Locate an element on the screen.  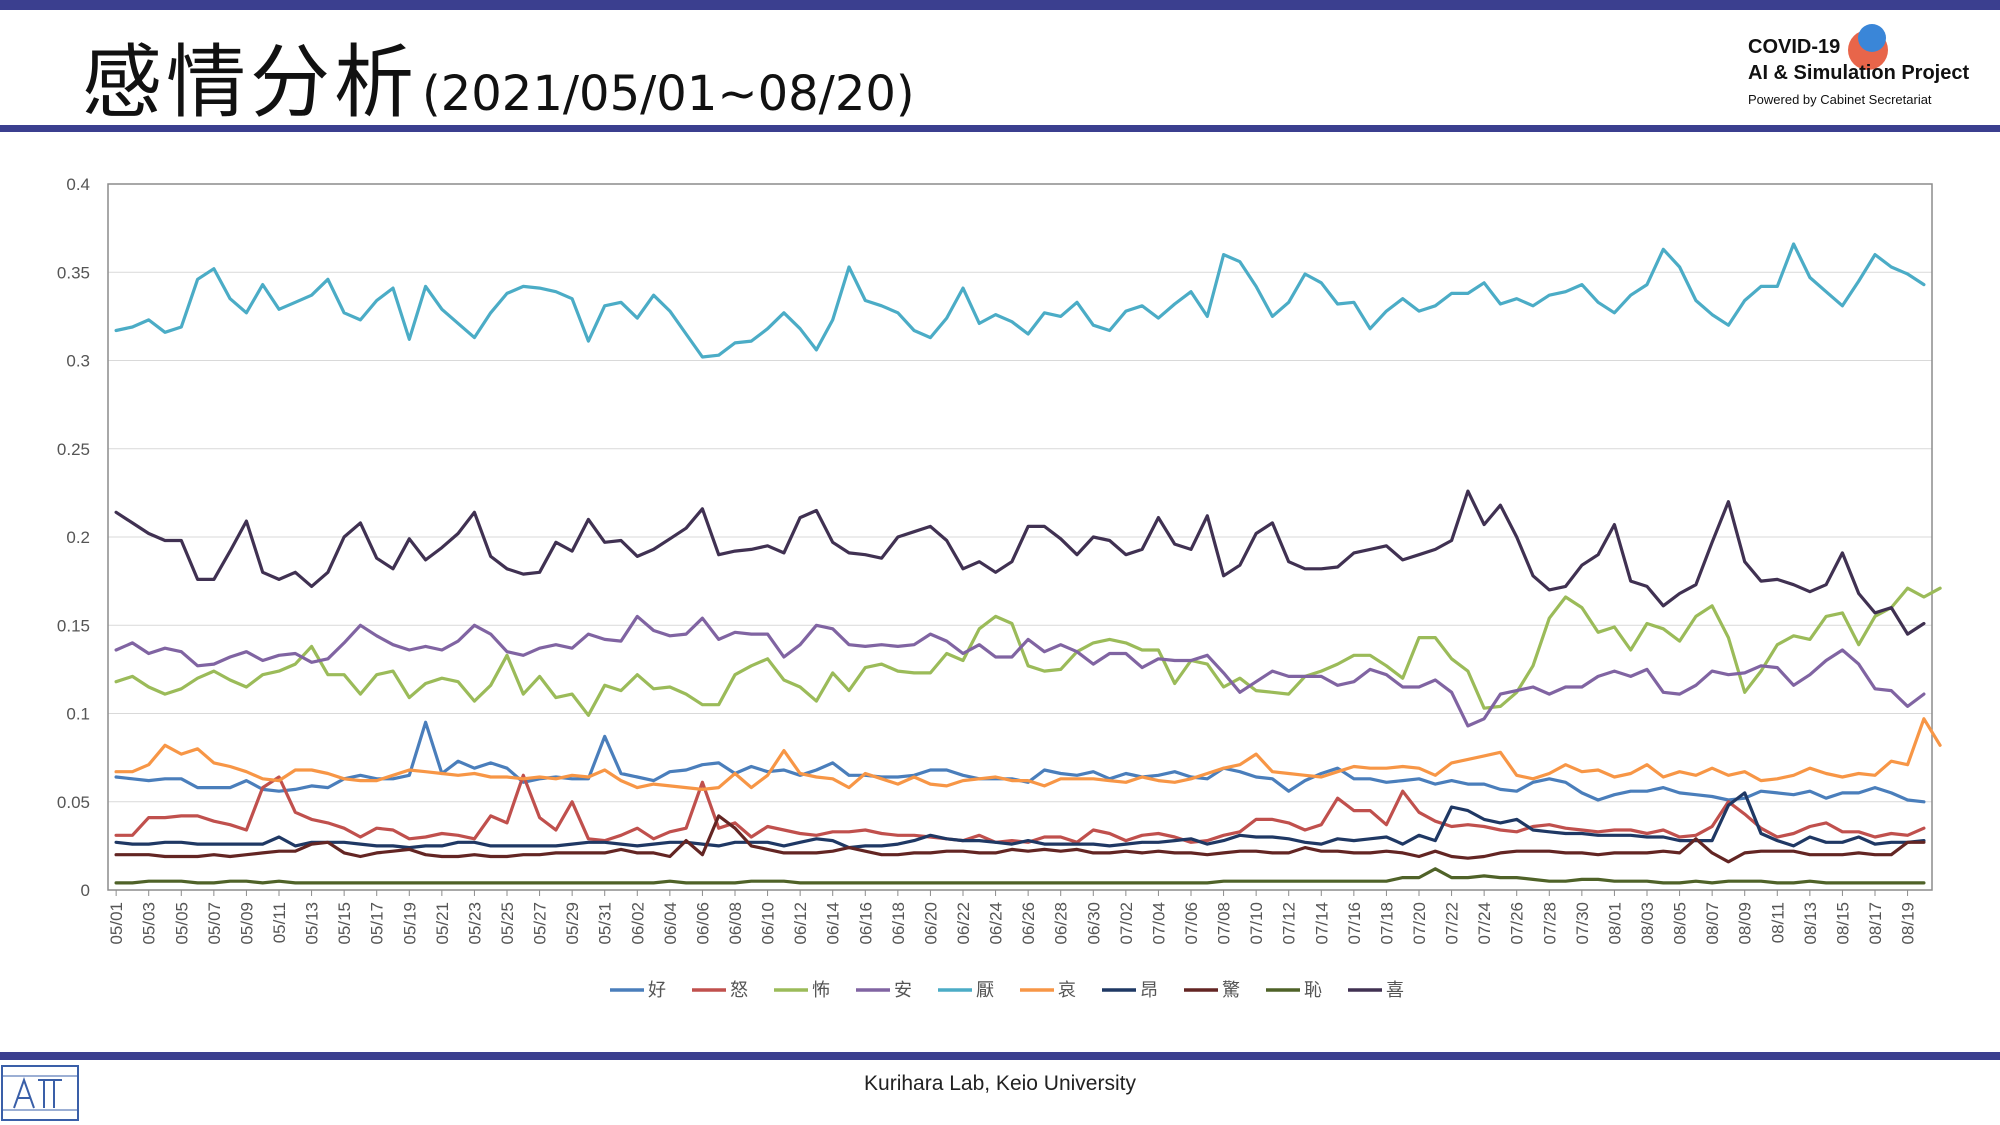
legend-label: 好 is located at coordinates (657, 990).